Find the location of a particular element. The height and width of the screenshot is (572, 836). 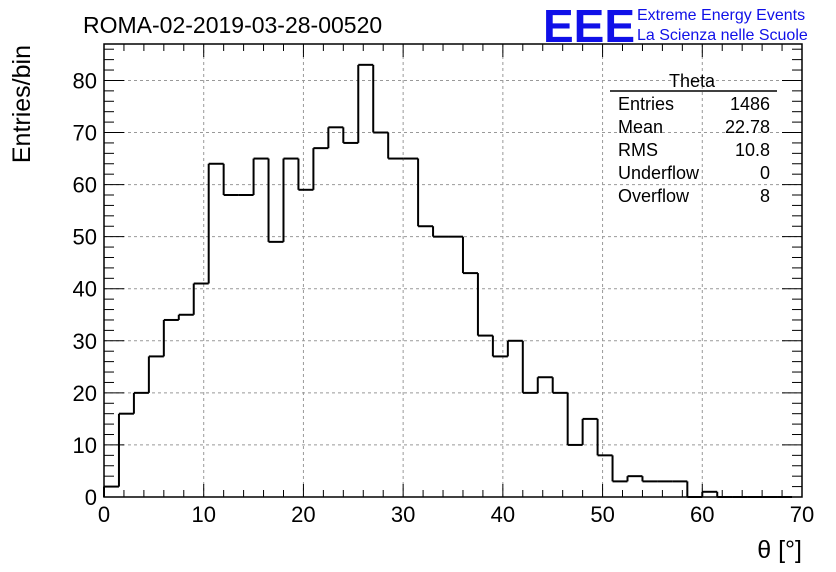

y-tick-label: 40 is located at coordinates (85, 289).